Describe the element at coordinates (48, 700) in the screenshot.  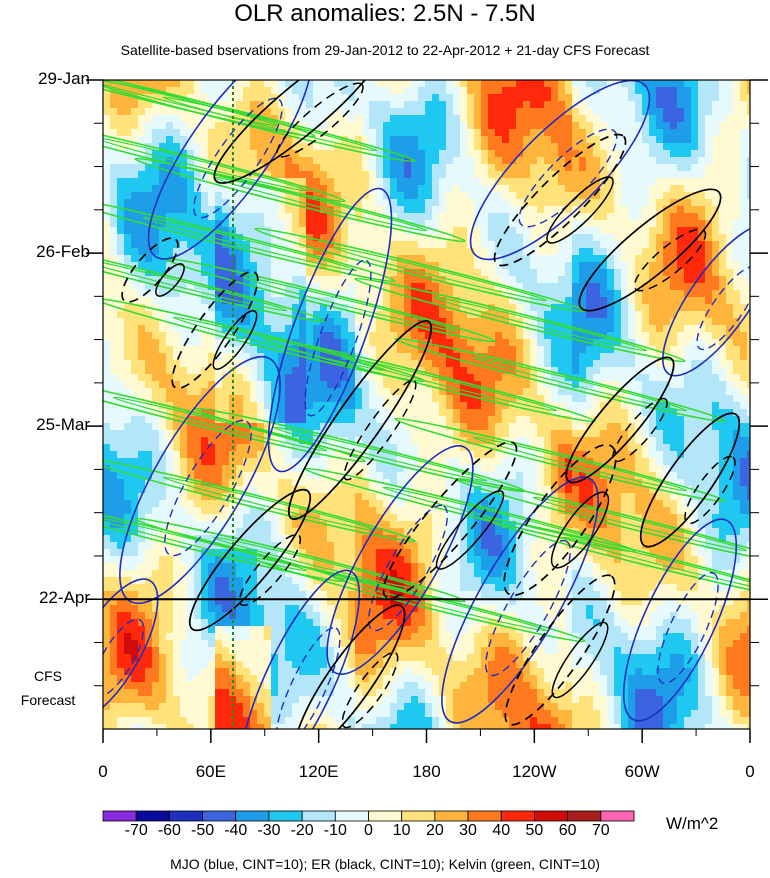
I see `forecast-label-line2: Forecast` at that location.